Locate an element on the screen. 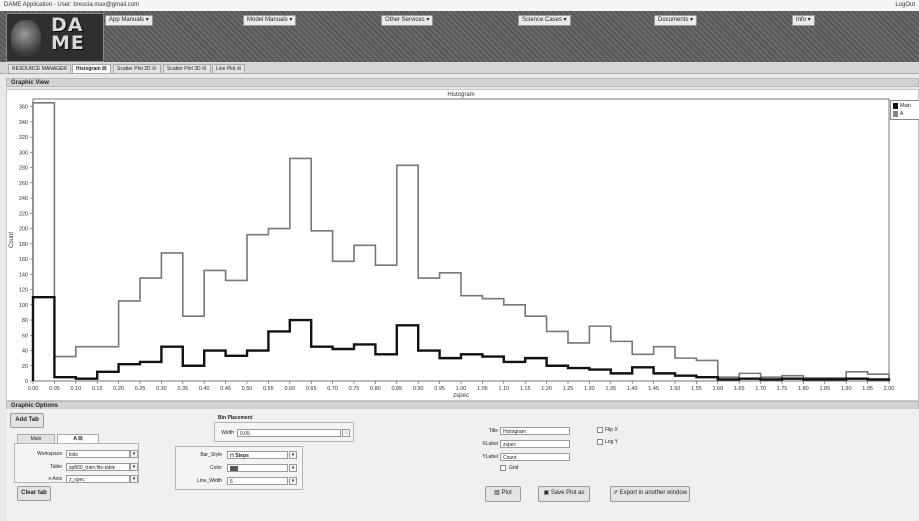 The height and width of the screenshot is (521, 919). flip-x-checkbox is located at coordinates (600, 430).